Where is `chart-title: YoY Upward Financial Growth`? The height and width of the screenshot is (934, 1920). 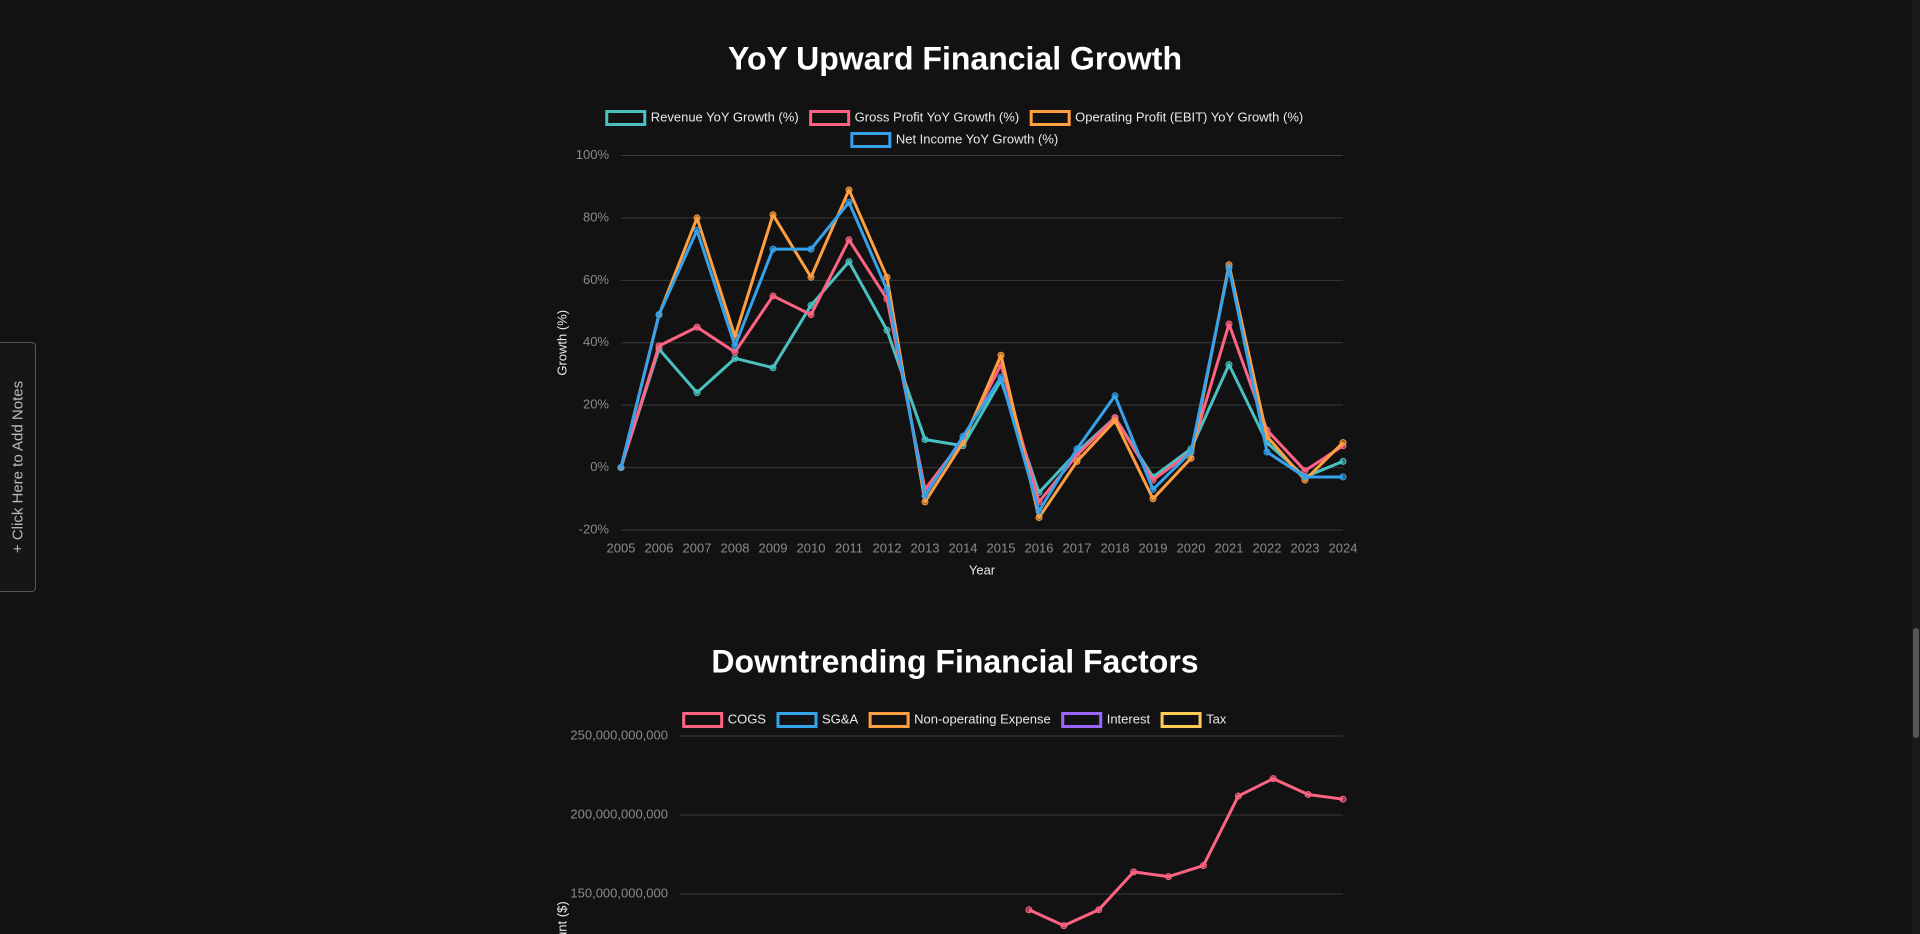 chart-title: YoY Upward Financial Growth is located at coordinates (955, 58).